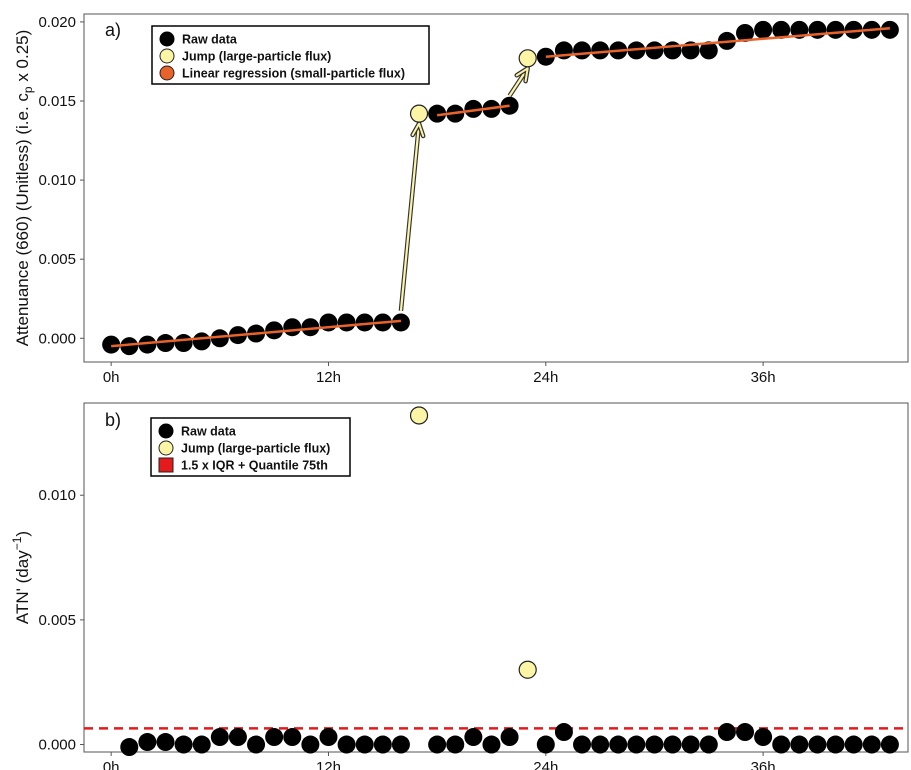 Image resolution: width=911 pixels, height=770 pixels. Describe the element at coordinates (22, 587) in the screenshot. I see `y-axis-label-main: ATN' (day` at that location.